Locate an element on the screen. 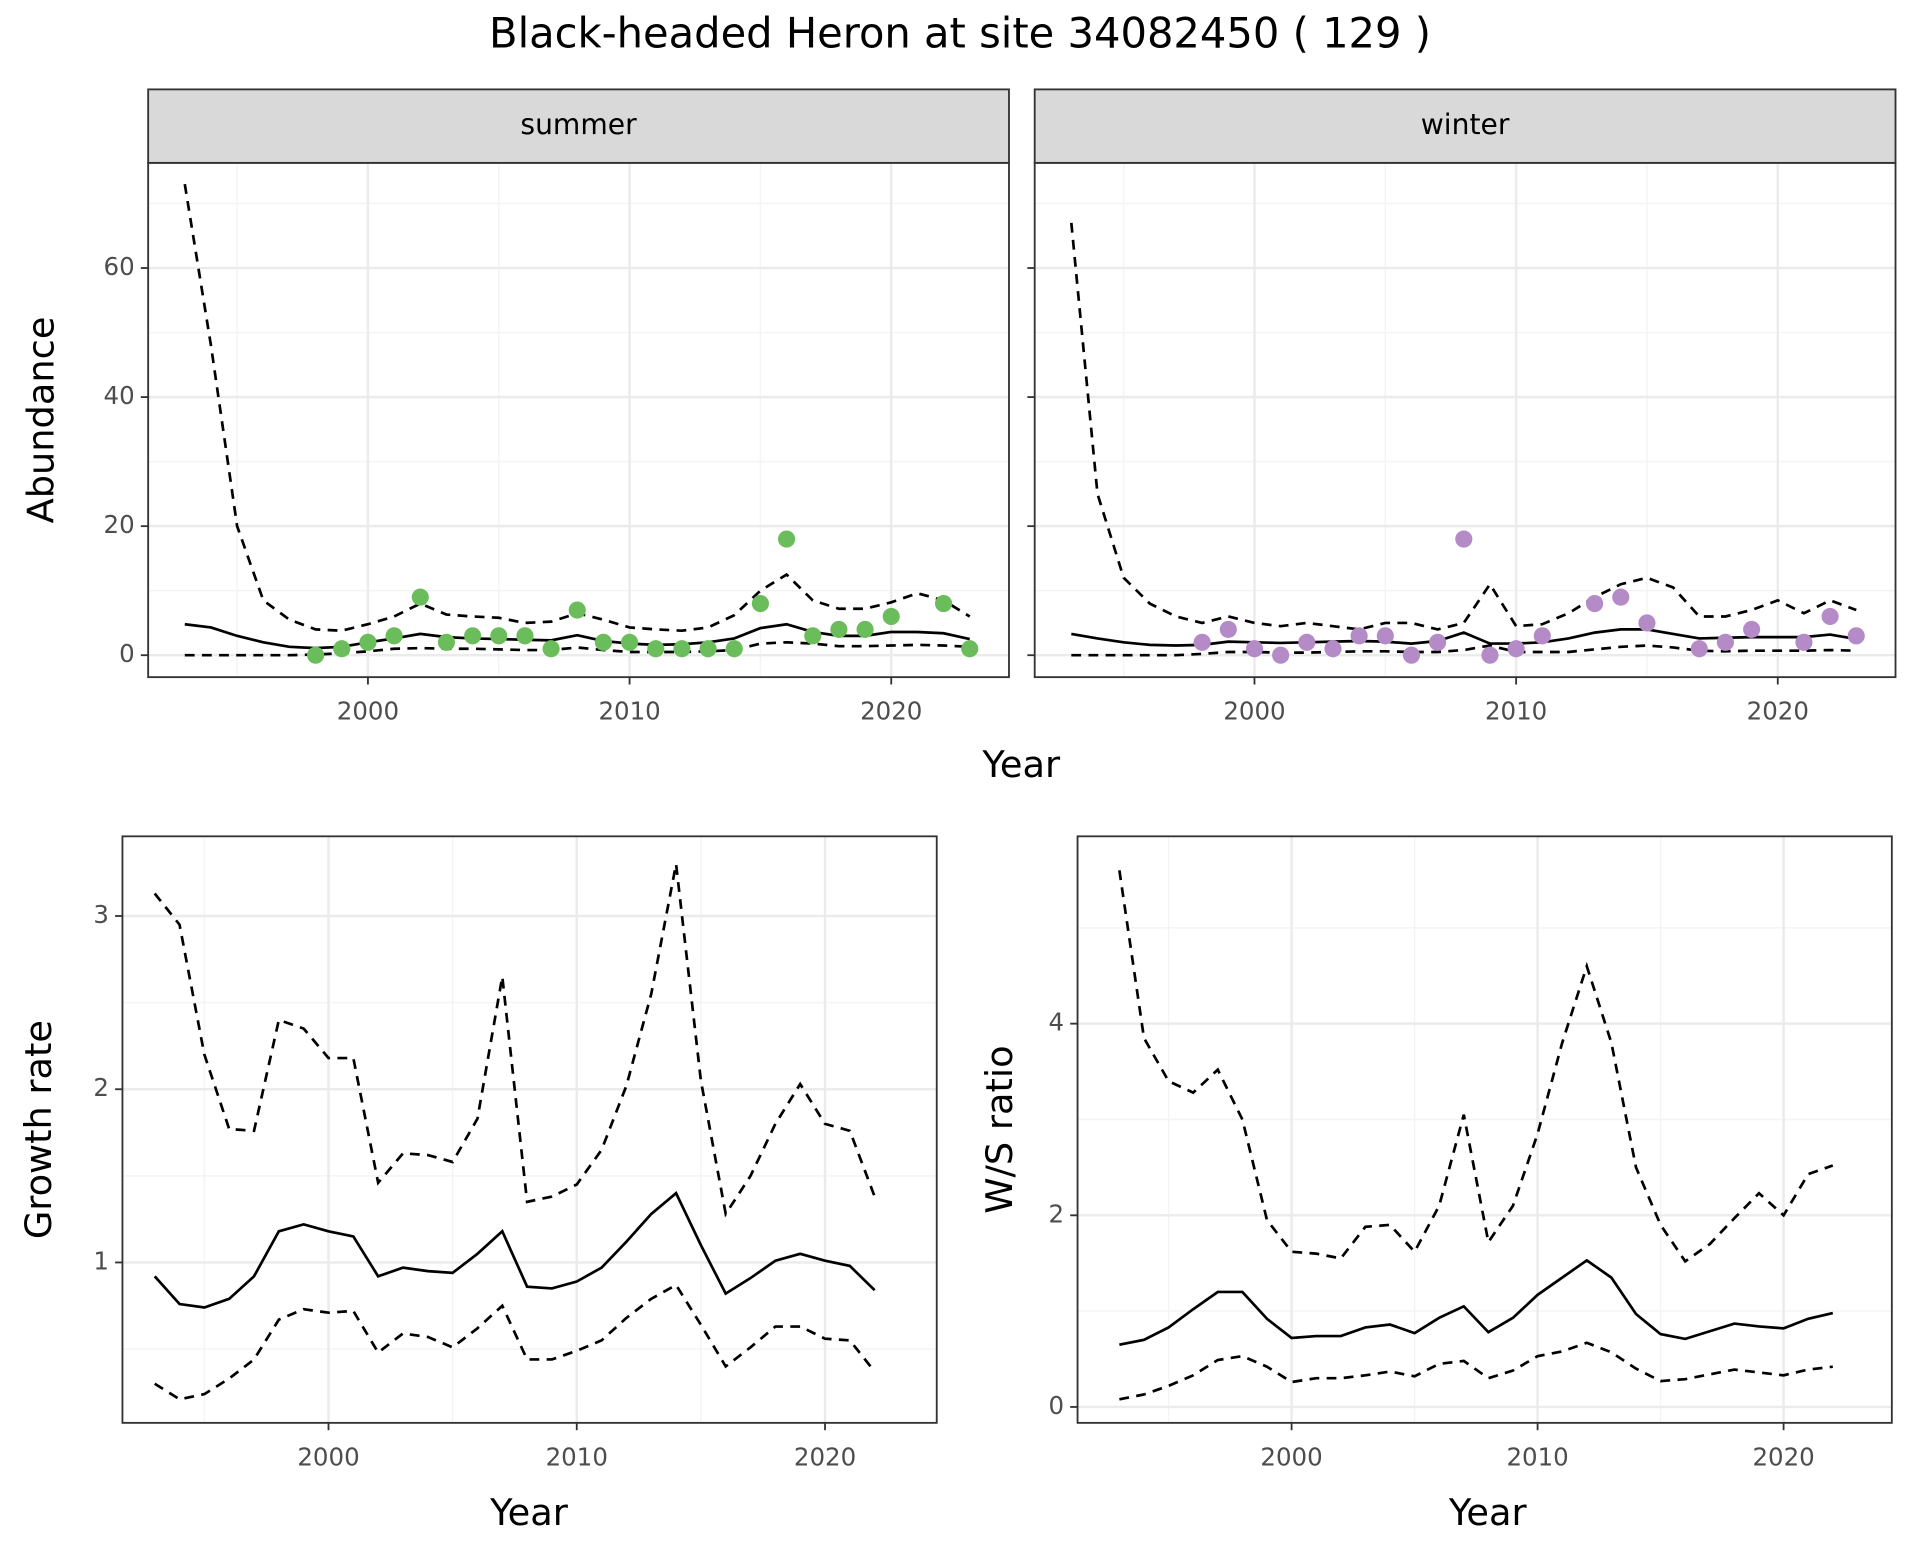 The image size is (1920, 1560). y-axis-title: Abundance is located at coordinates (40, 420).